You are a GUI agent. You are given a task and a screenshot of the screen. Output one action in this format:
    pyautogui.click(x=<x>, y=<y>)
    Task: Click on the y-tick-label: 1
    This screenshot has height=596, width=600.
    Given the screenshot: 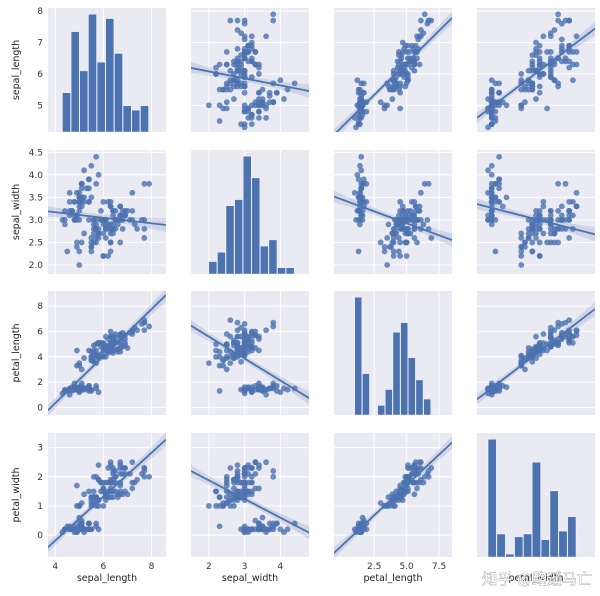 What is the action you would take?
    pyautogui.click(x=40, y=507)
    